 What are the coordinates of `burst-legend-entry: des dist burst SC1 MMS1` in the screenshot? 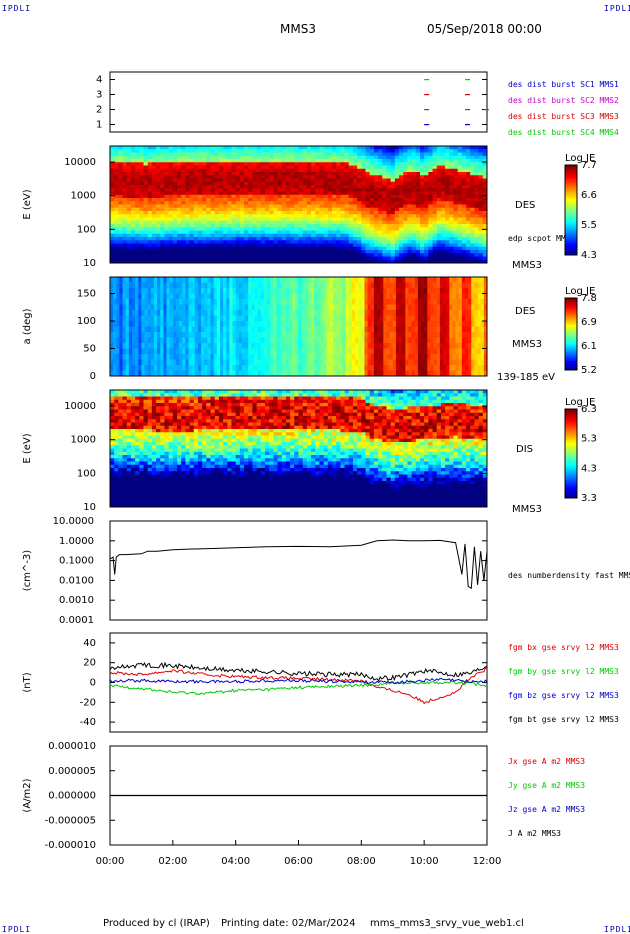 It's located at (563, 84).